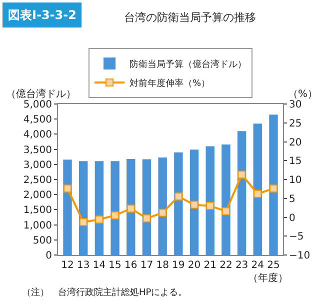 This screenshot has width=329, height=301. I want to click on x-tick-label: 13, so click(83, 265).